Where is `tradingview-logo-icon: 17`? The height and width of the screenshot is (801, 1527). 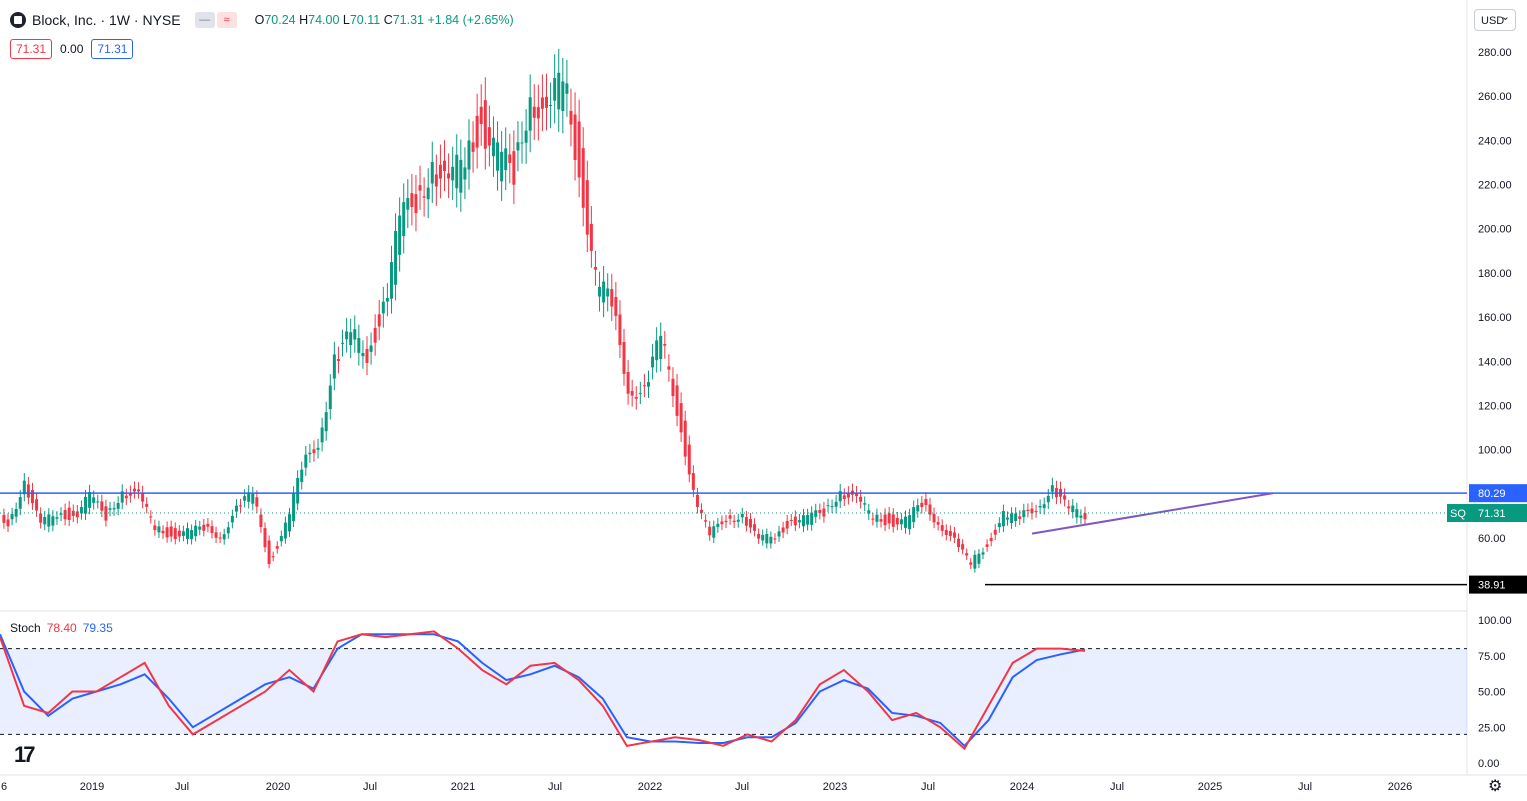 tradingview-logo-icon: 17 is located at coordinates (25, 754).